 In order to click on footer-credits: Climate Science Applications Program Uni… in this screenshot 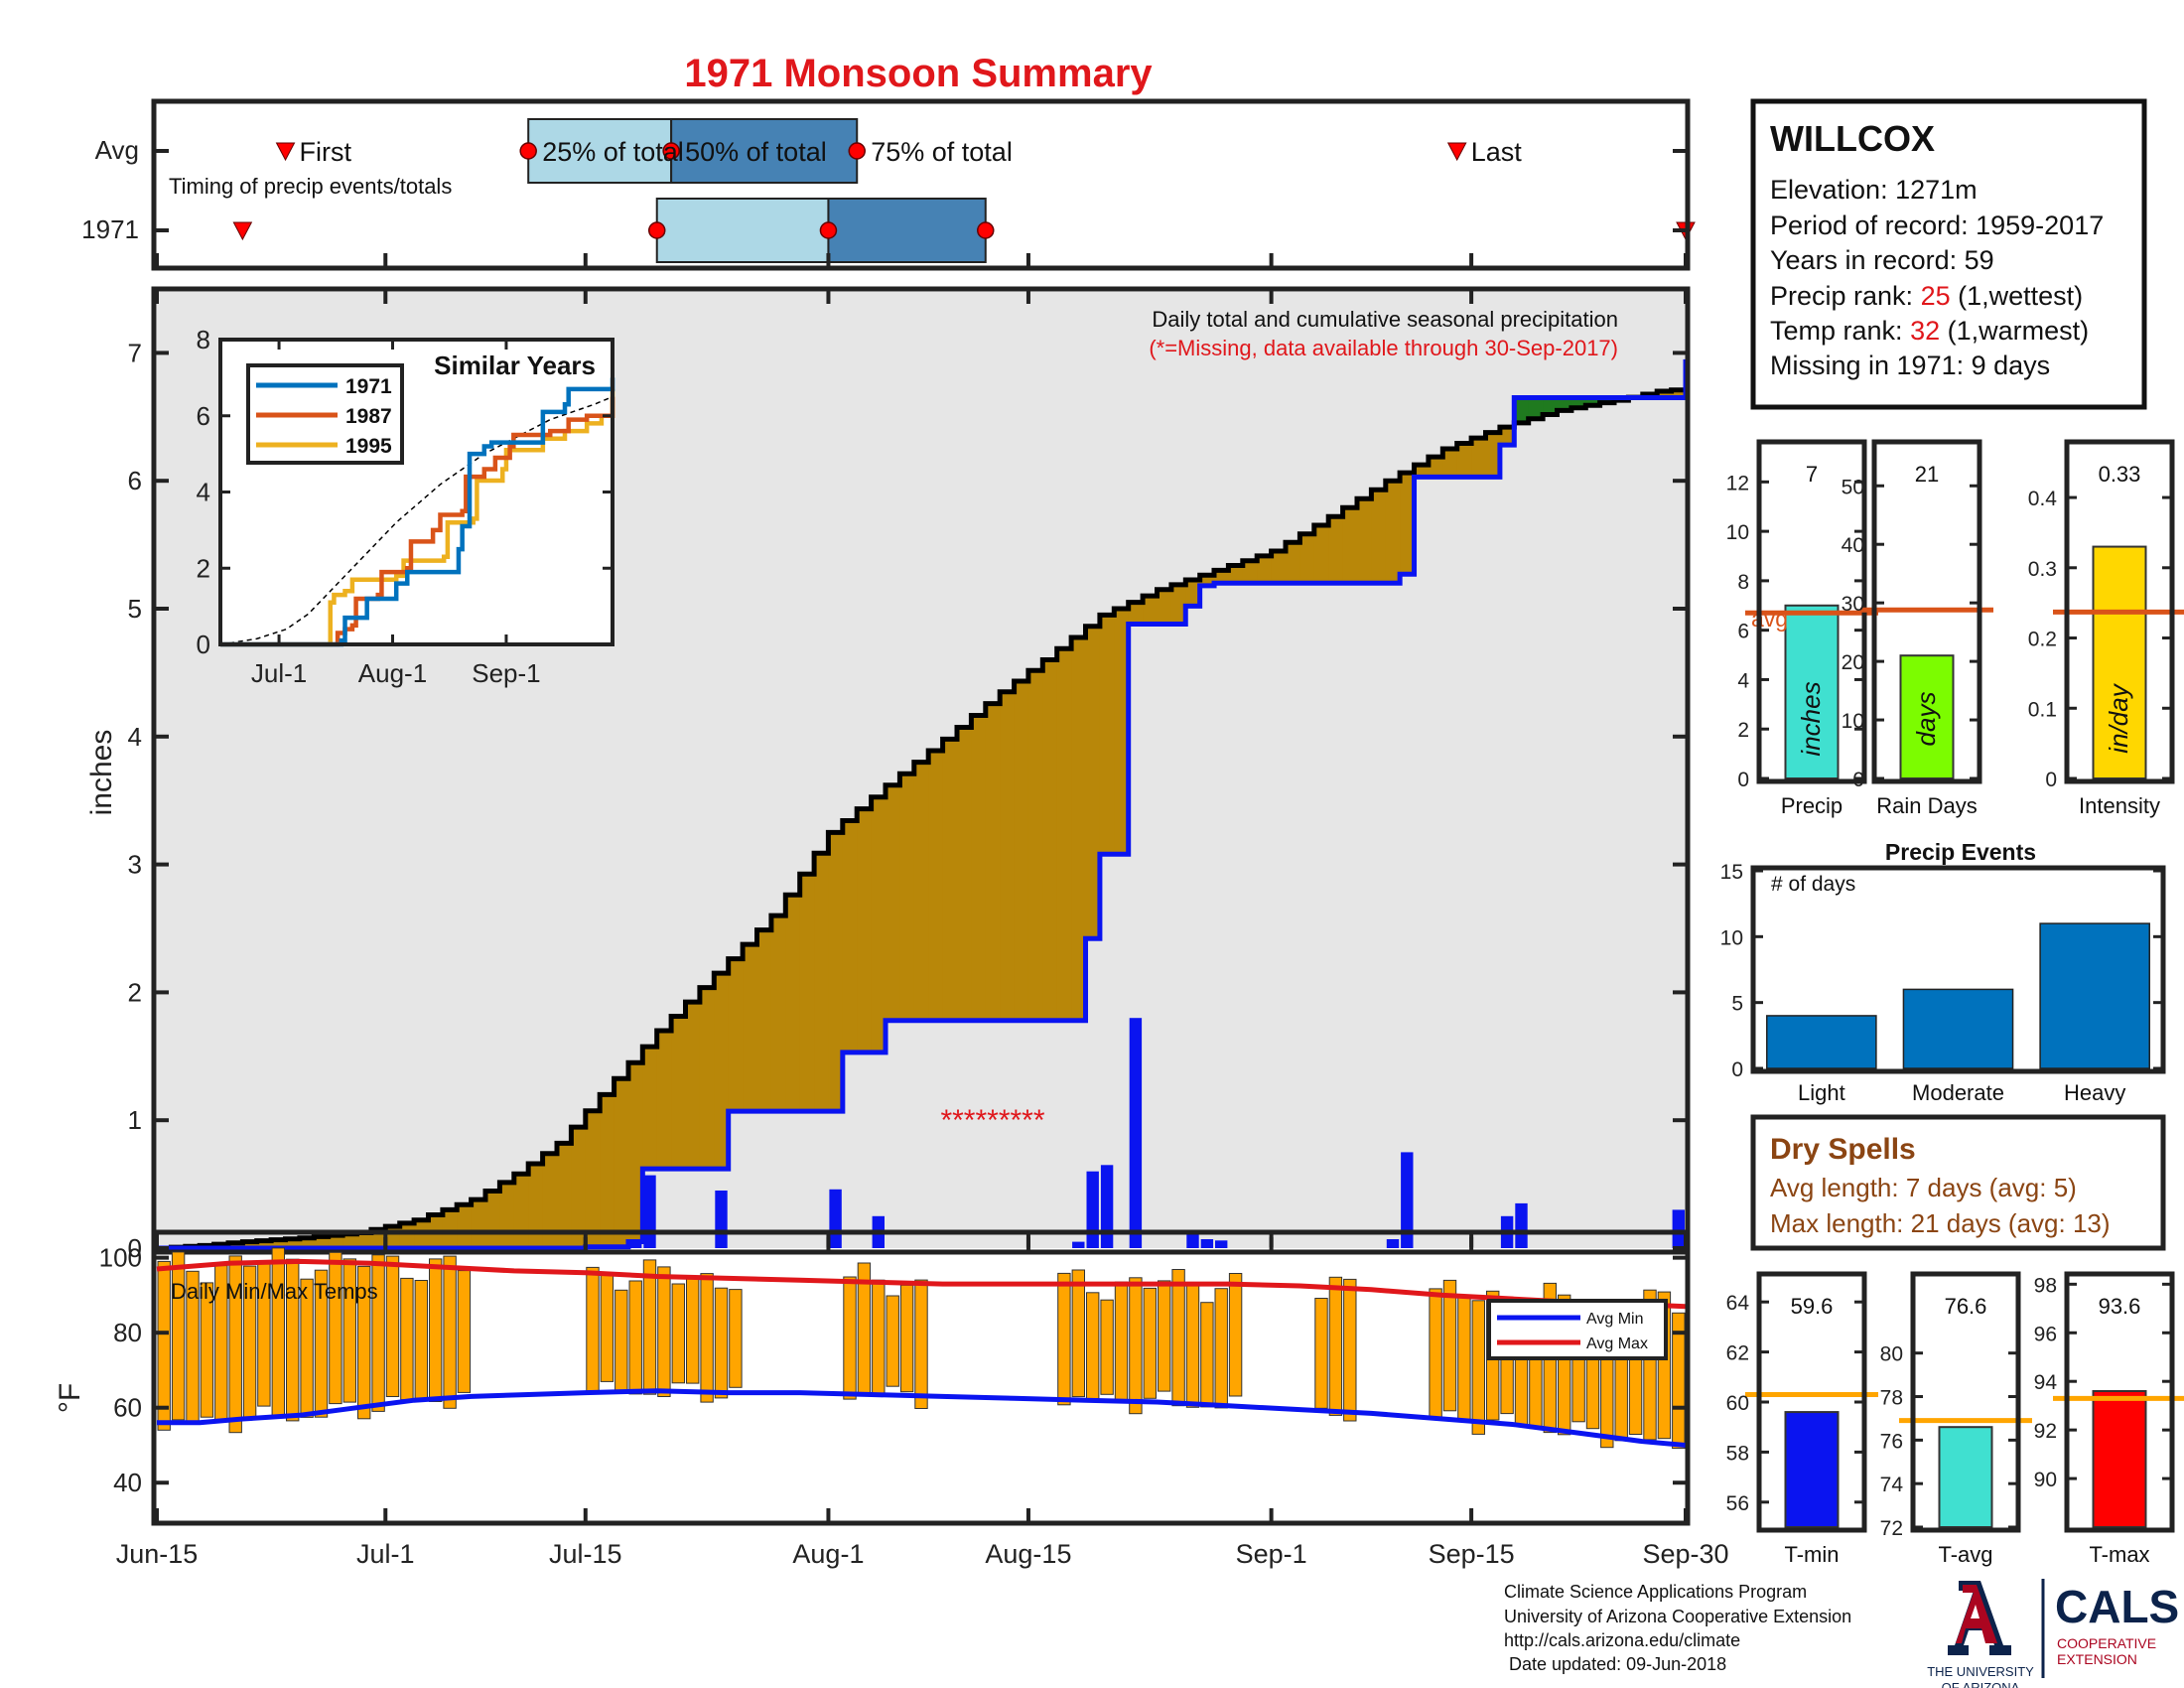, I will do `click(1677, 1628)`.